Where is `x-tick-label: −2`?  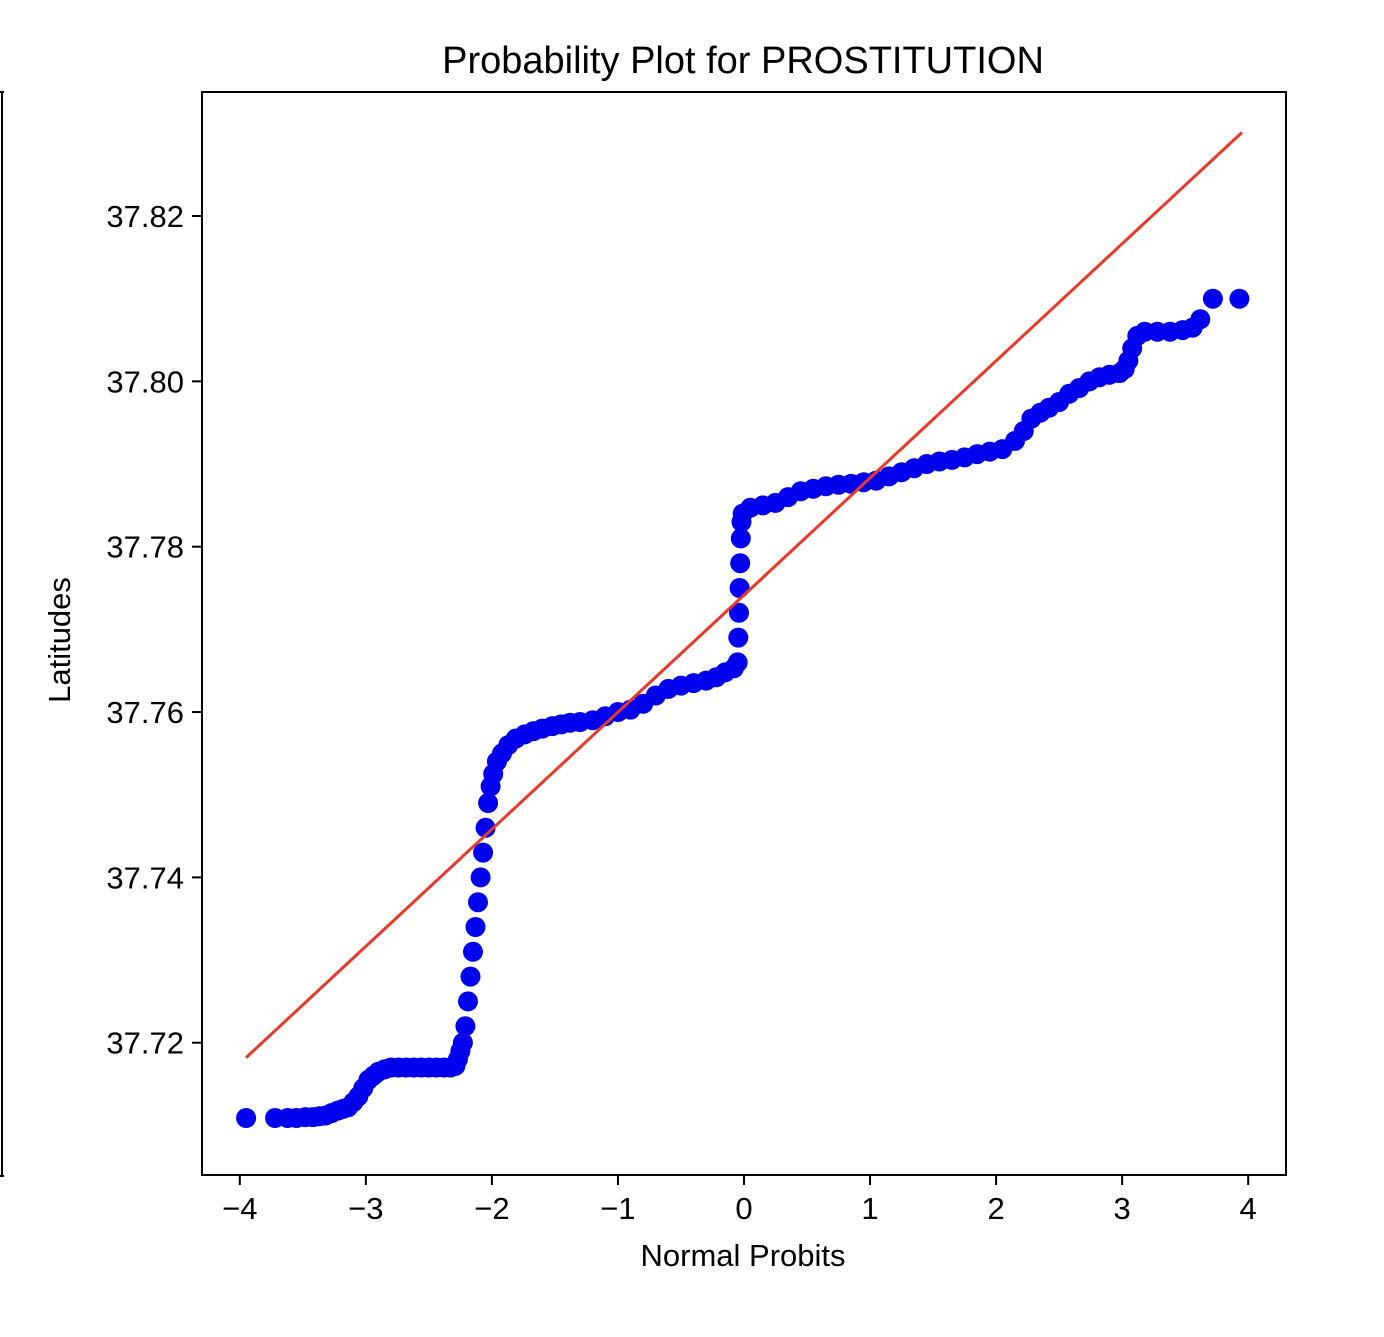 x-tick-label: −2 is located at coordinates (491, 1208).